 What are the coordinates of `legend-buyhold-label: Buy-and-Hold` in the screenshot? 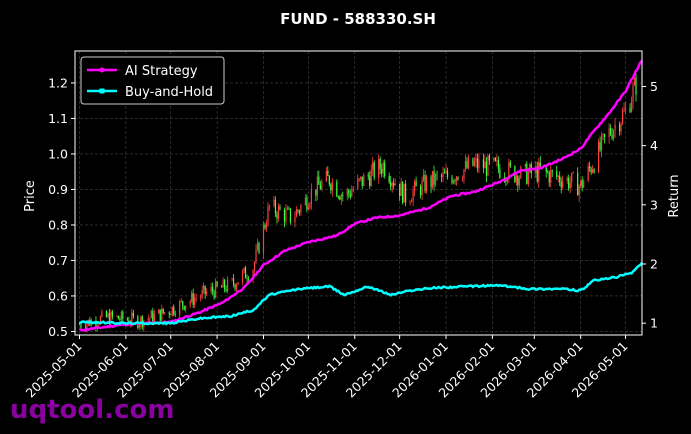 It's located at (169, 92).